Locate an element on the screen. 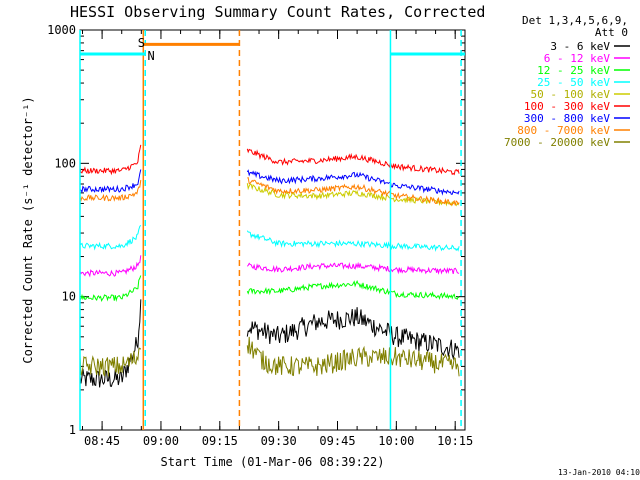  marker-label: N is located at coordinates (151, 56).